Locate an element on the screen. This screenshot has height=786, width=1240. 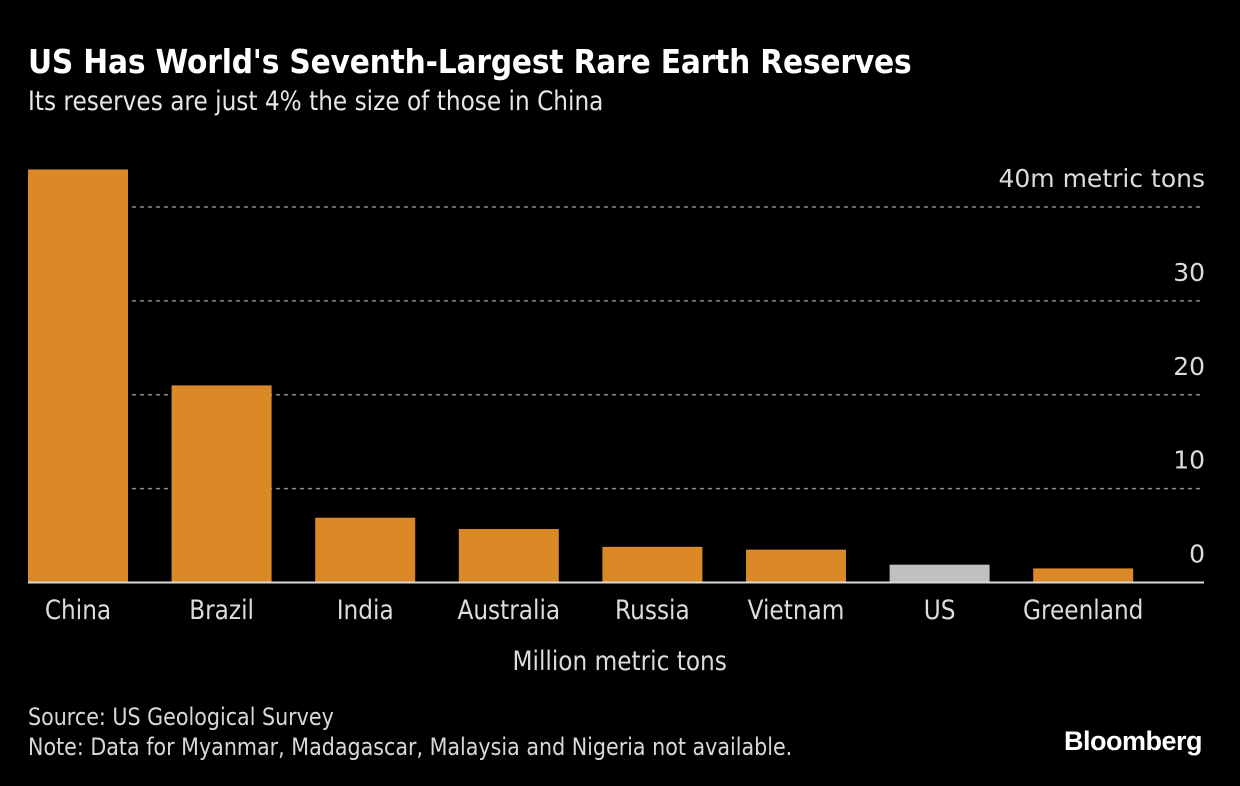
bar-us is located at coordinates (939, 573).